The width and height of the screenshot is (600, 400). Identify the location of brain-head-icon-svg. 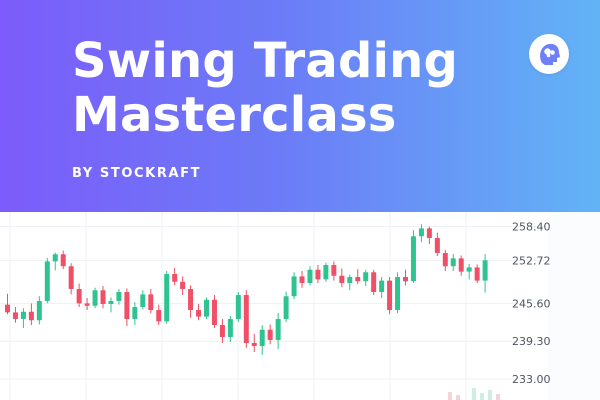
(549, 54).